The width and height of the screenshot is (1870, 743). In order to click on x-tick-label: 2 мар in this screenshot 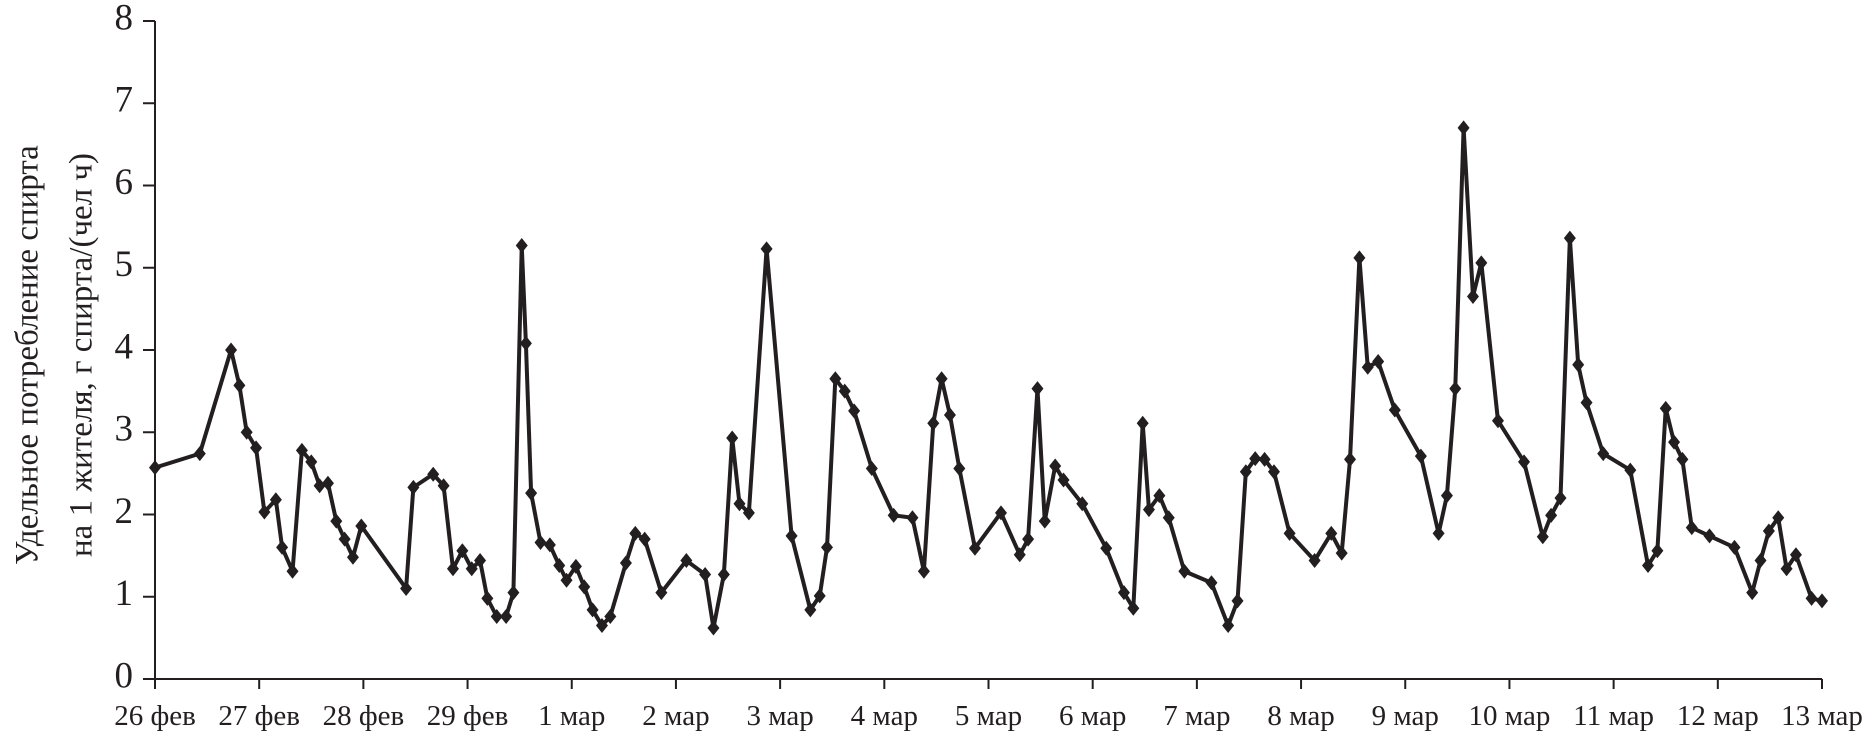, I will do `click(675, 716)`.